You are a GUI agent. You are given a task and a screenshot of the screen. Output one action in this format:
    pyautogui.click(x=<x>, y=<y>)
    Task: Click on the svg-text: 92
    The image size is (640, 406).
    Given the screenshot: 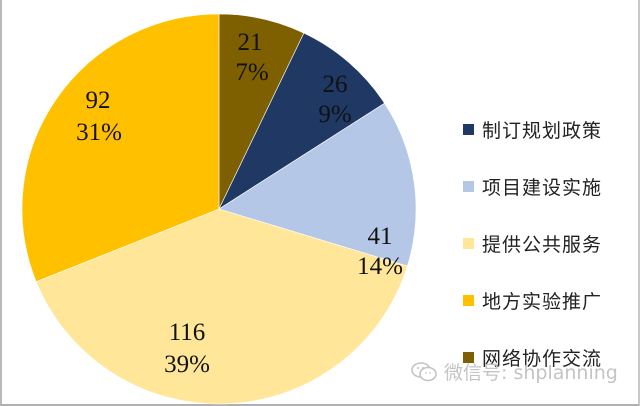 What is the action you would take?
    pyautogui.click(x=98, y=100)
    